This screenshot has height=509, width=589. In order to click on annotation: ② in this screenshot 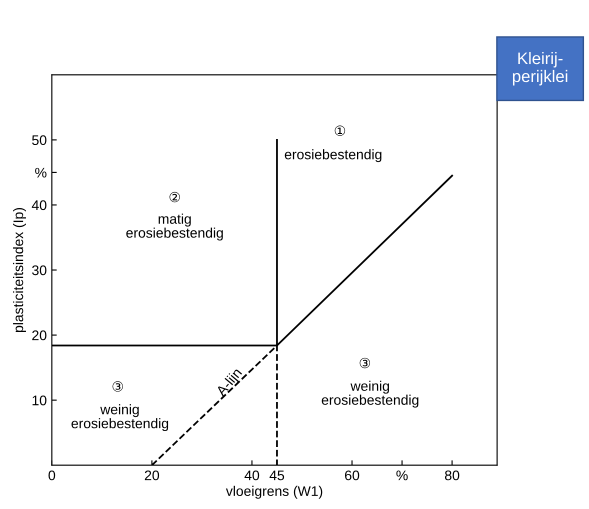, I will do `click(175, 197)`.